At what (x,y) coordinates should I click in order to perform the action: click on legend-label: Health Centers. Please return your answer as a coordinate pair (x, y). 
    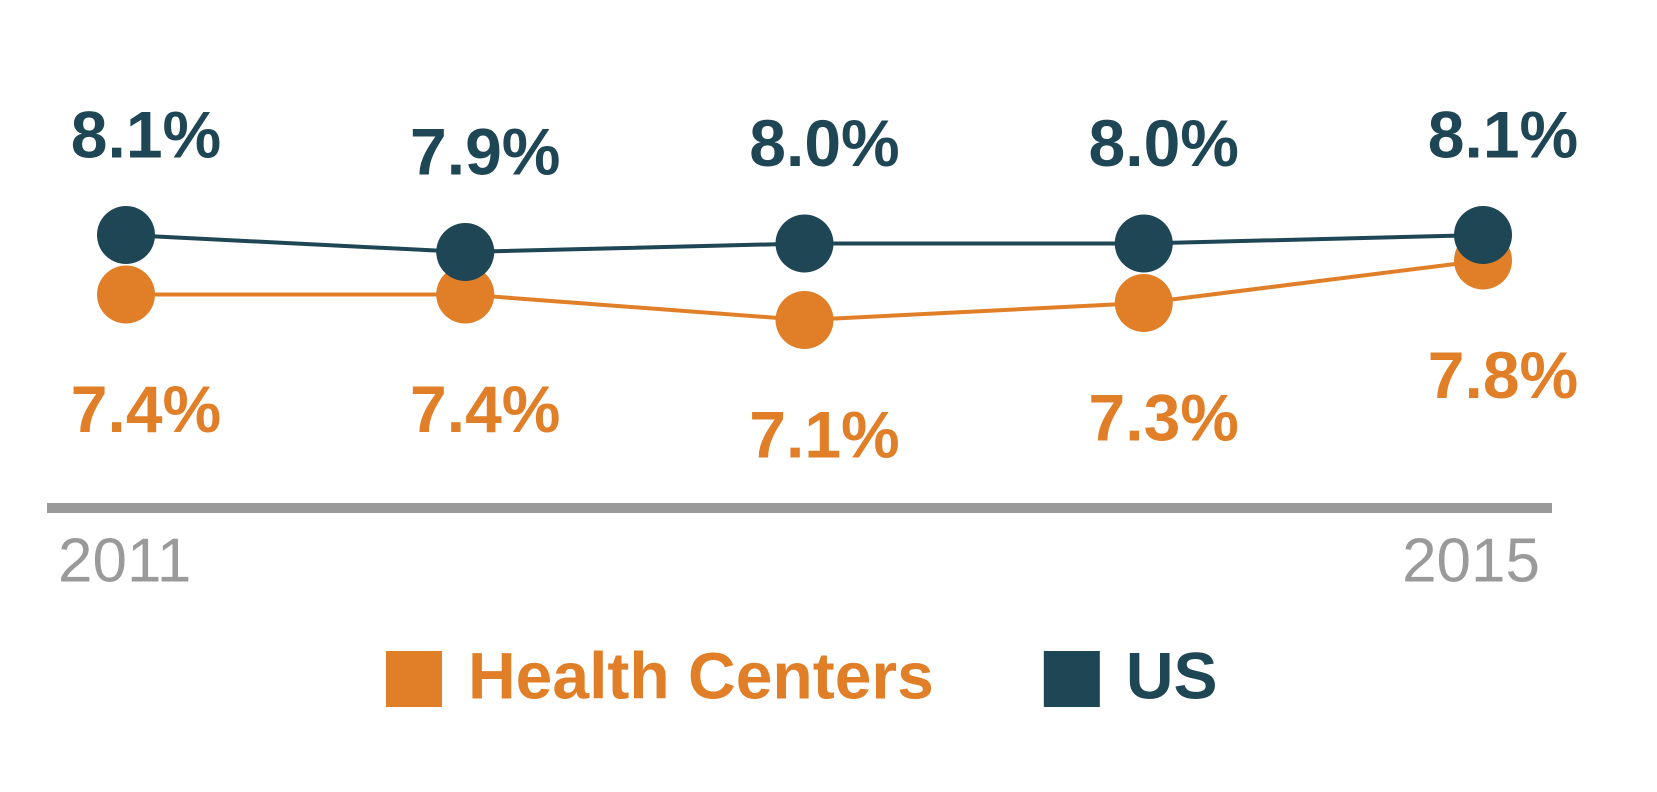
    Looking at the image, I should click on (701, 675).